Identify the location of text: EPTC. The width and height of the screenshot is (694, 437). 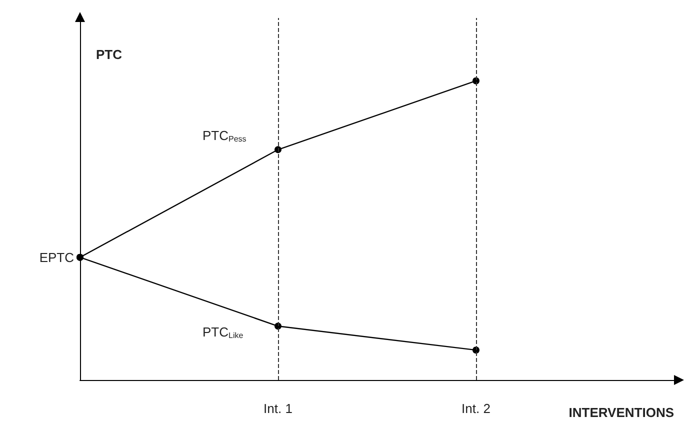
(56, 257).